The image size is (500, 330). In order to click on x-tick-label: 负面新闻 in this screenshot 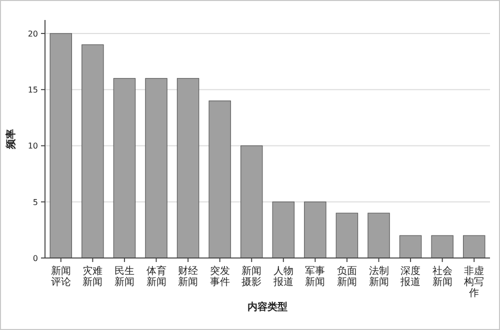, I will do `click(346, 276)`.